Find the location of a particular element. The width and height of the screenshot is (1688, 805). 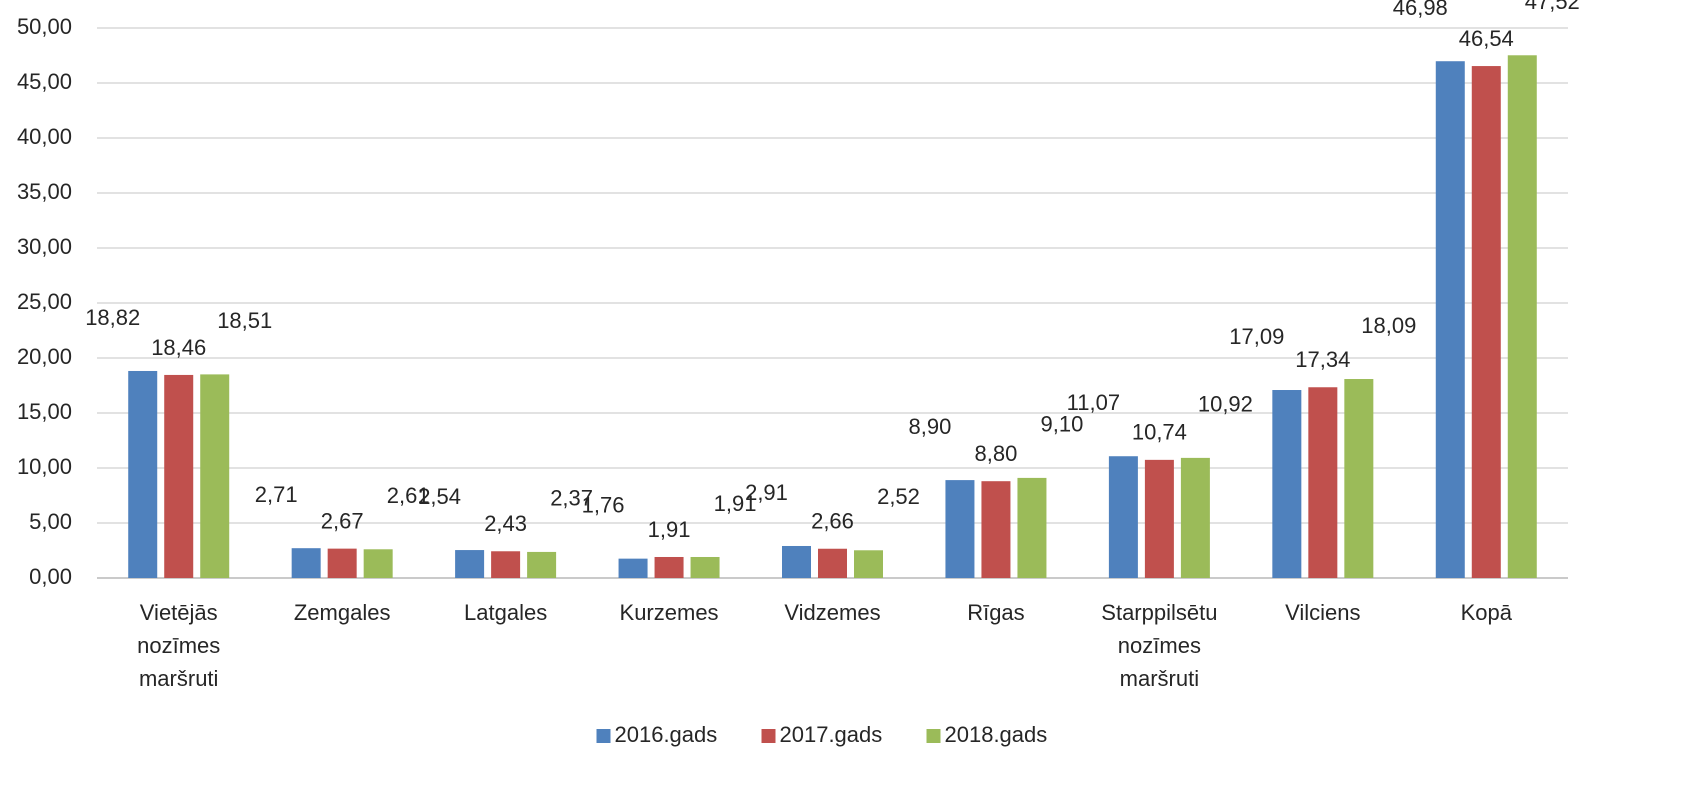

x-tick-label: Kopā is located at coordinates (1486, 612).